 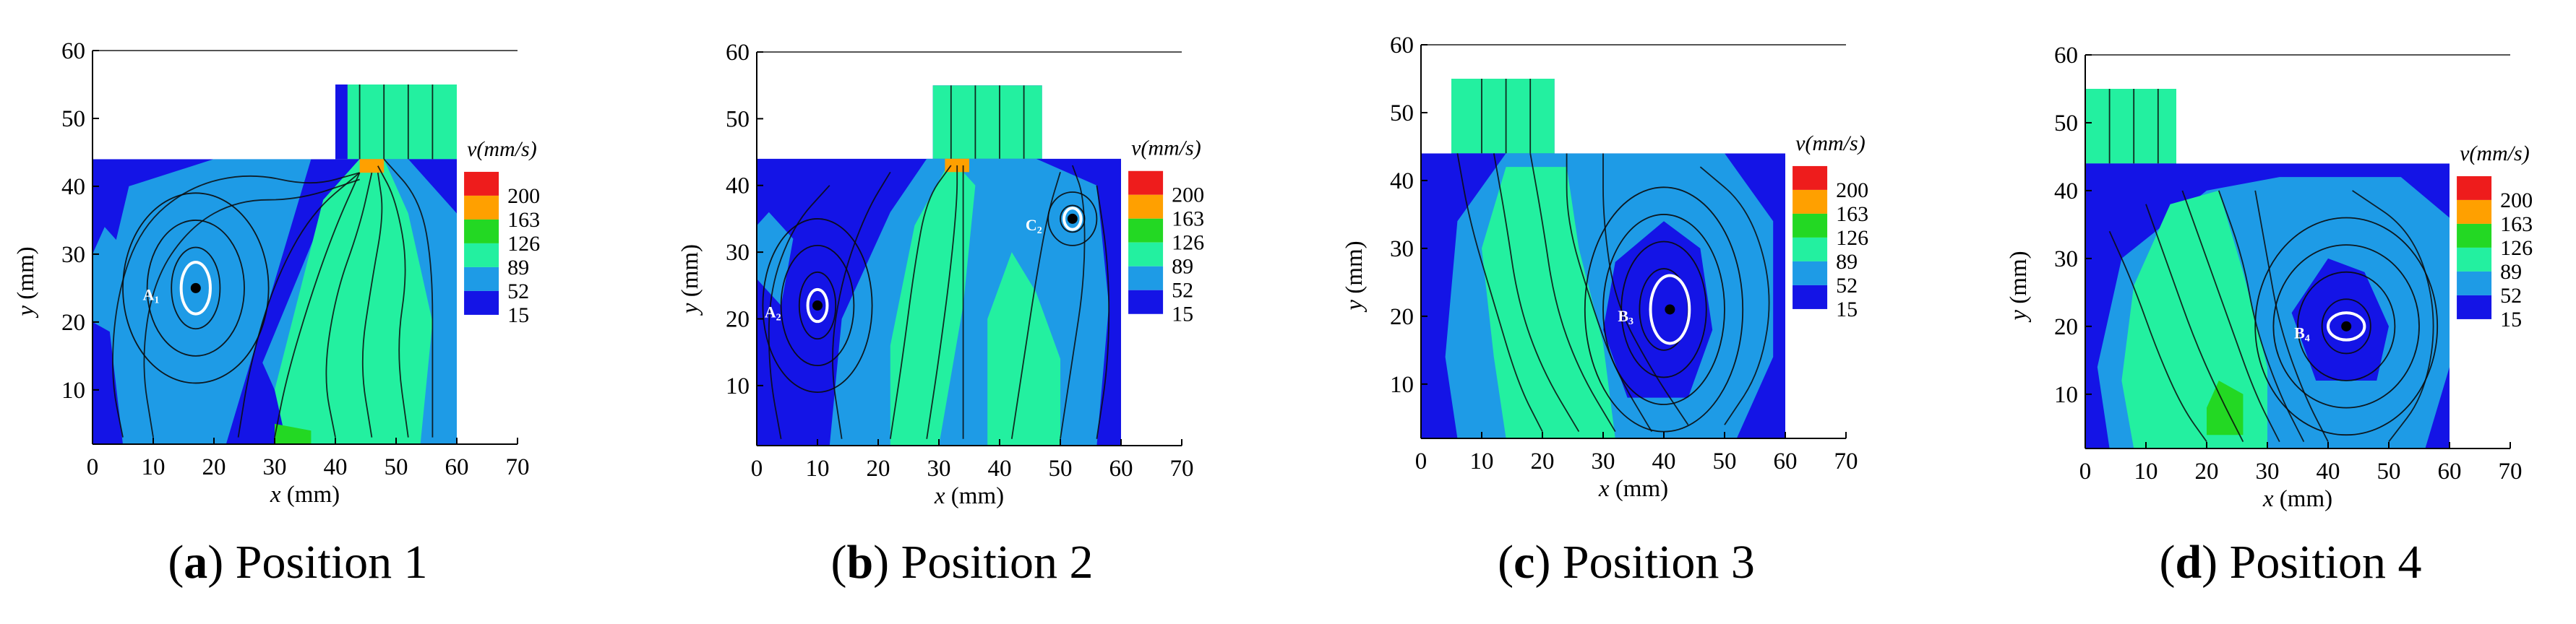 What do you see at coordinates (1852, 190) in the screenshot?
I see `colorbar-tick-label: 200` at bounding box center [1852, 190].